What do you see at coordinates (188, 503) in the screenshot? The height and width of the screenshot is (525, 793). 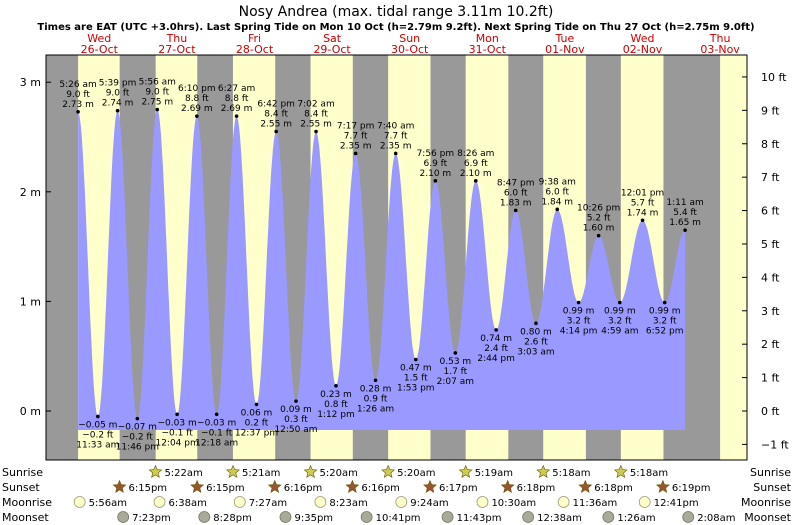 I see `moonrise-time-label: 6:38am` at bounding box center [188, 503].